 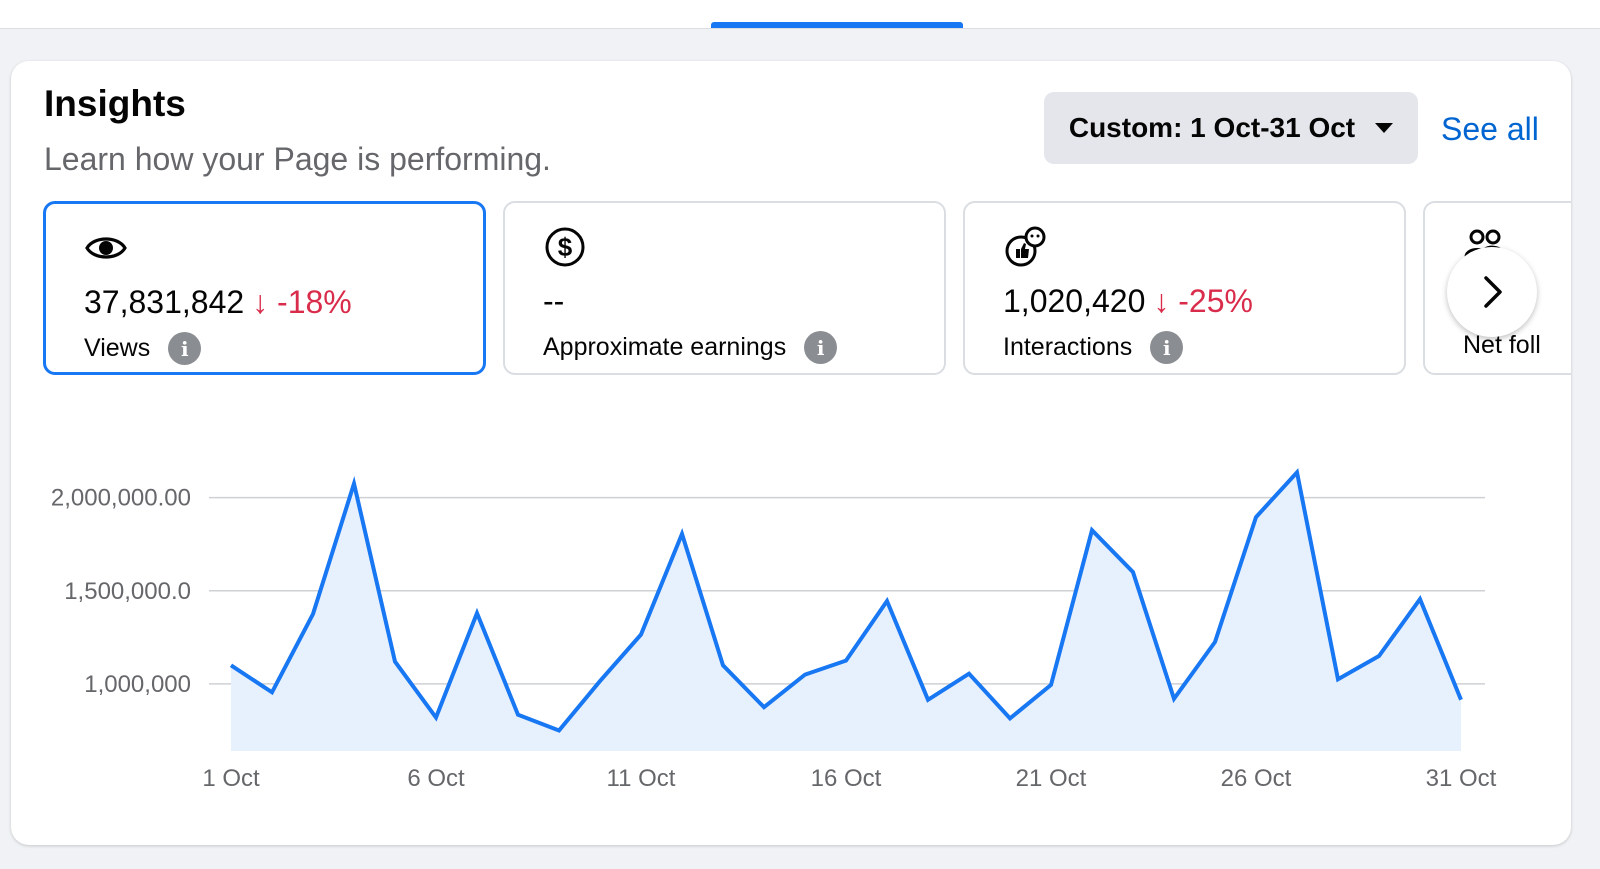 What do you see at coordinates (1051, 778) in the screenshot?
I see `x-tick-label: 21 Oct` at bounding box center [1051, 778].